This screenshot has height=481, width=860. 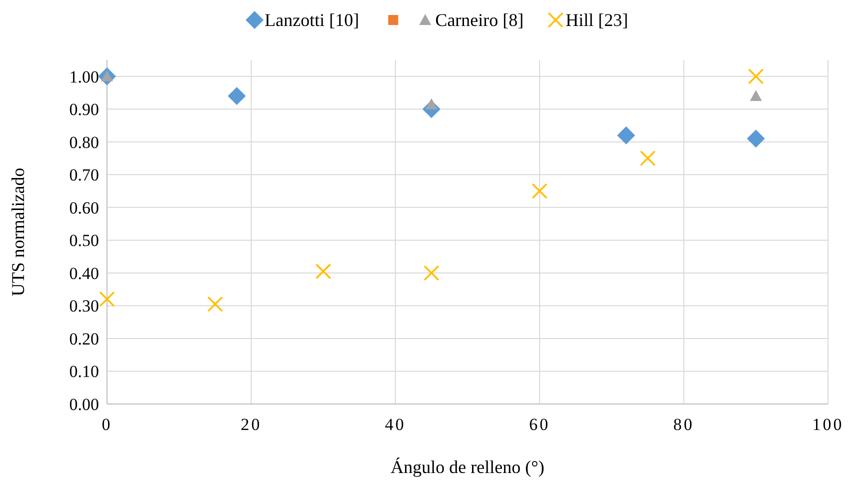 What do you see at coordinates (467, 467) in the screenshot?
I see `x-axis-title: Ángulo de relleno (°)` at bounding box center [467, 467].